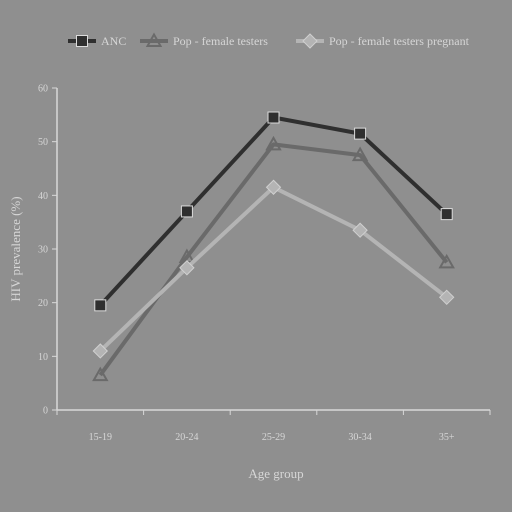  What do you see at coordinates (275, 473) in the screenshot?
I see `x-axis-title: Age group` at bounding box center [275, 473].